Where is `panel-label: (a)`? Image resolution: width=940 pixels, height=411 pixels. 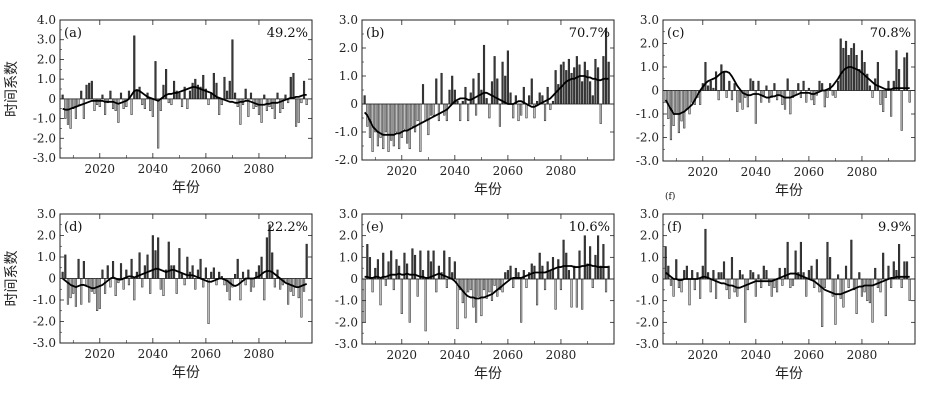 panel-label: (a) is located at coordinates (73, 33).